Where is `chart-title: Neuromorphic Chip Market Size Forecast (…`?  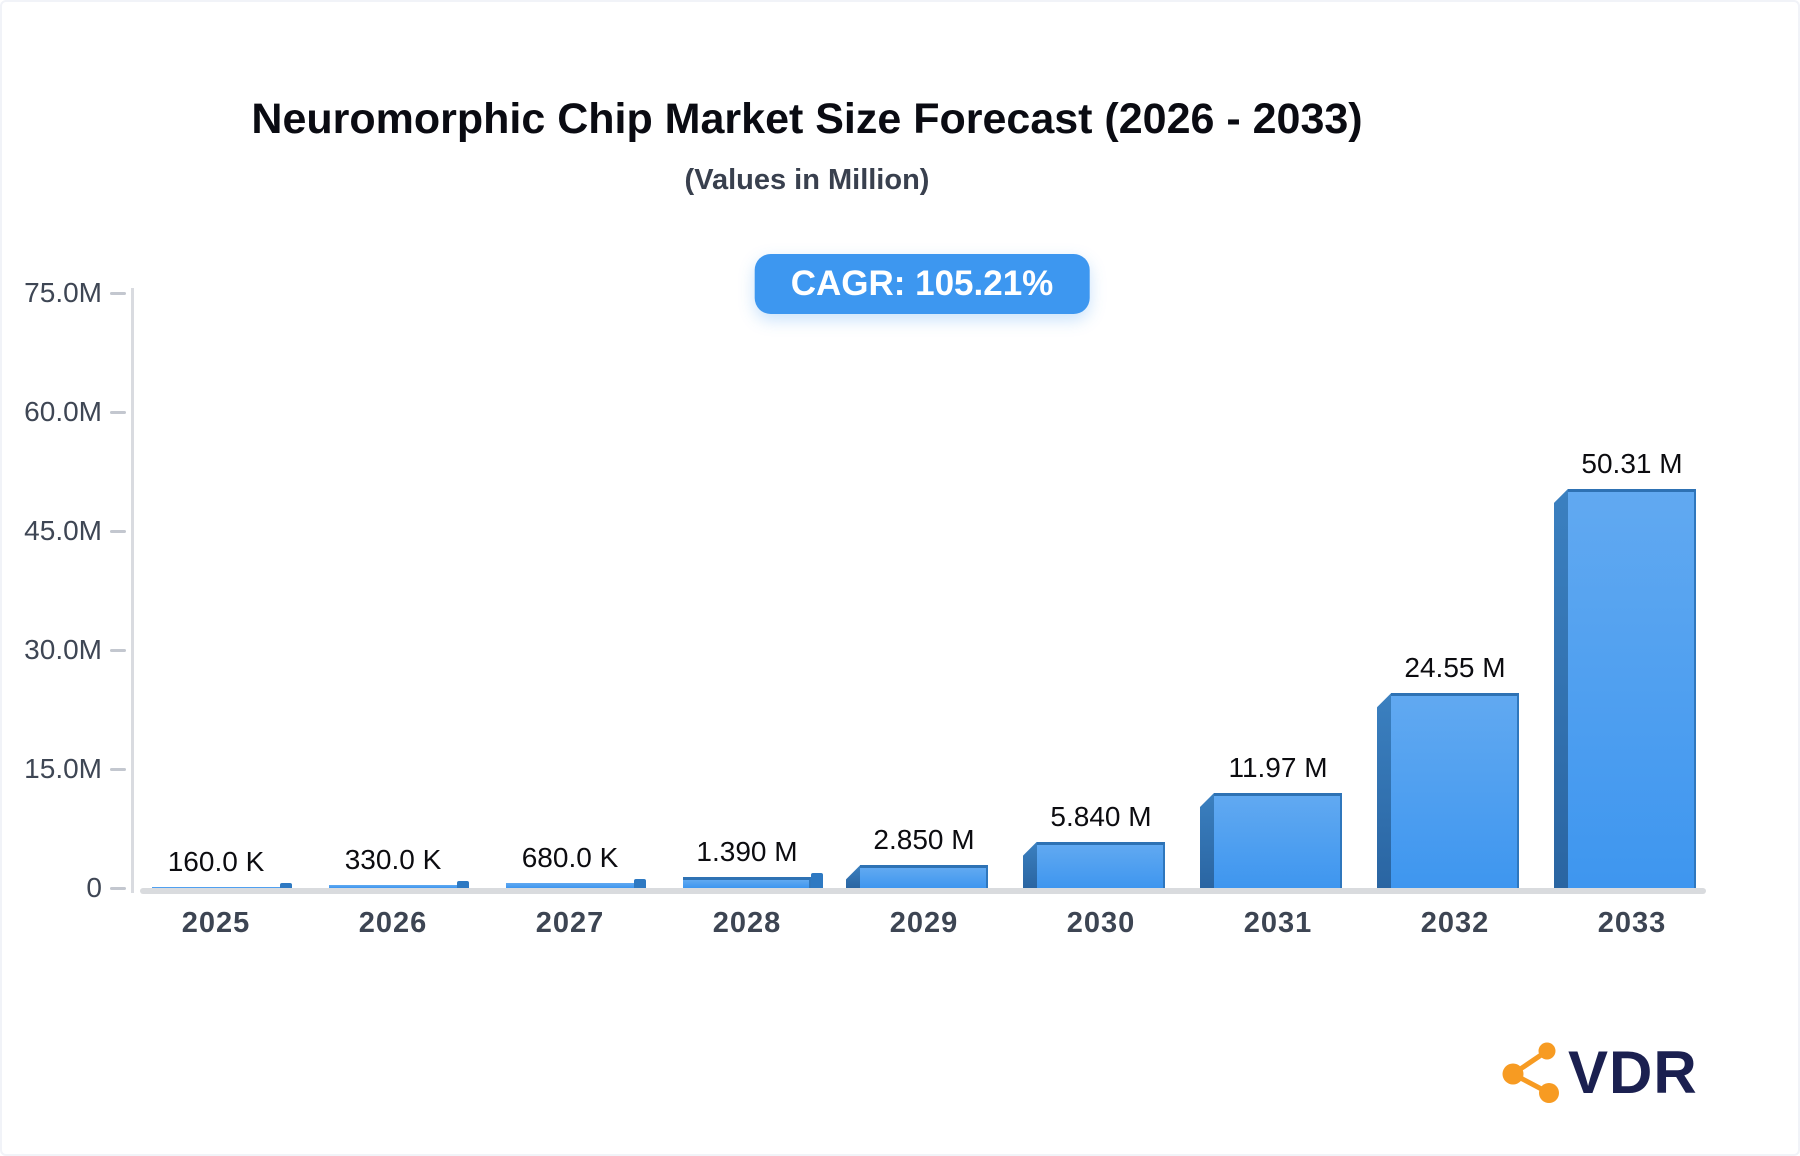
chart-title: Neuromorphic Chip Market Size Forecast (… is located at coordinates (807, 119).